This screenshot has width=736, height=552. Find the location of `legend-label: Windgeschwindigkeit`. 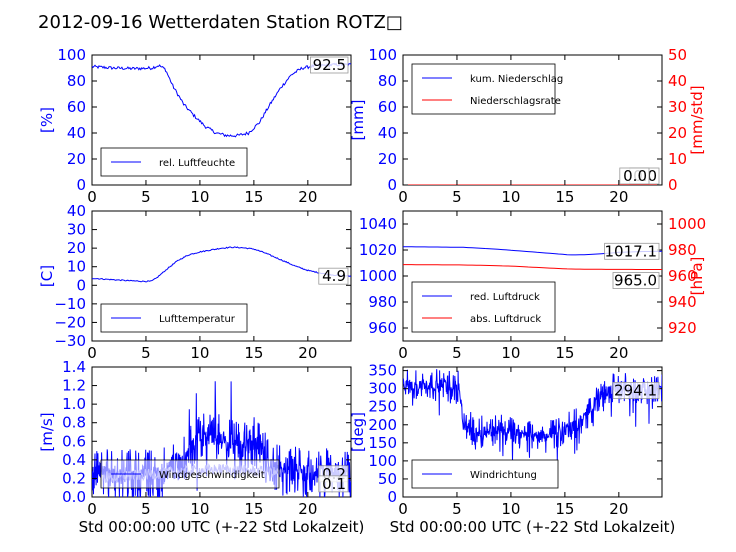

legend-label: Windgeschwindigkeit is located at coordinates (212, 475).